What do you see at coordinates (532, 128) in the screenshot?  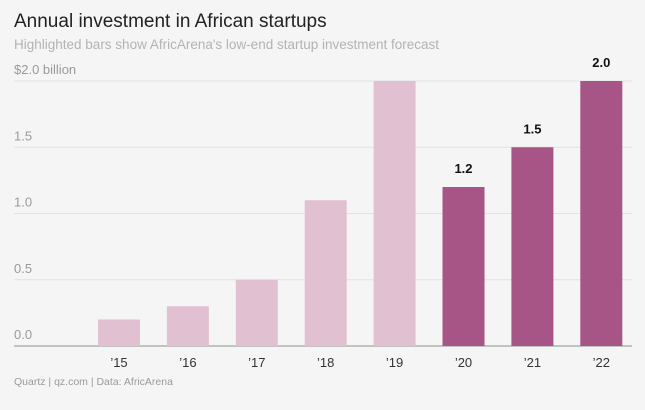 I see `data-label: 1.5` at bounding box center [532, 128].